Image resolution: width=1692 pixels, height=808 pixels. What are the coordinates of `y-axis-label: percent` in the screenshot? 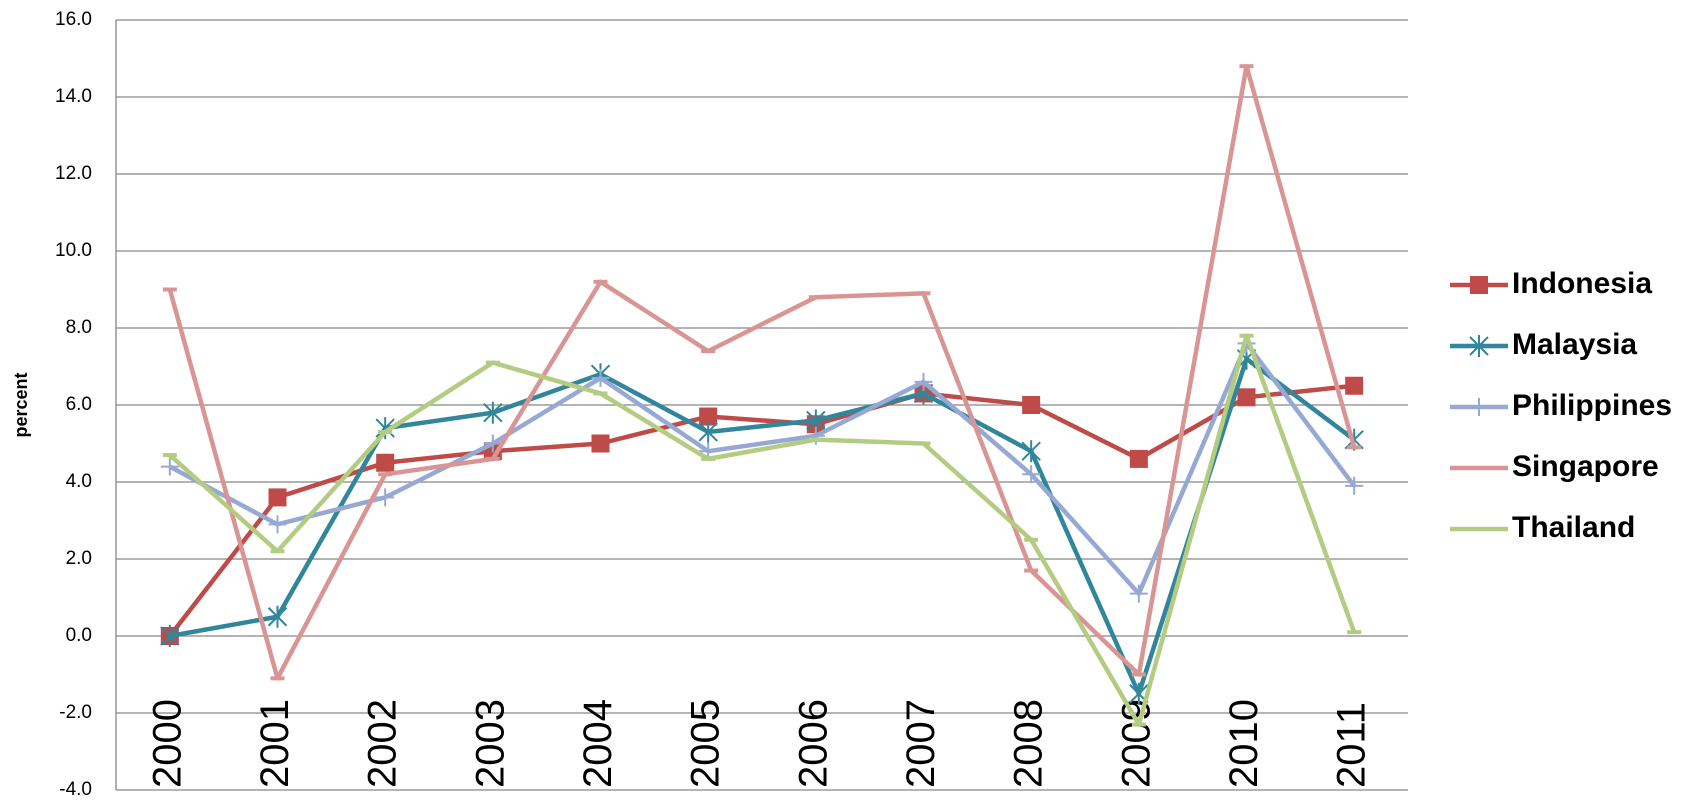 It's located at (21, 404).